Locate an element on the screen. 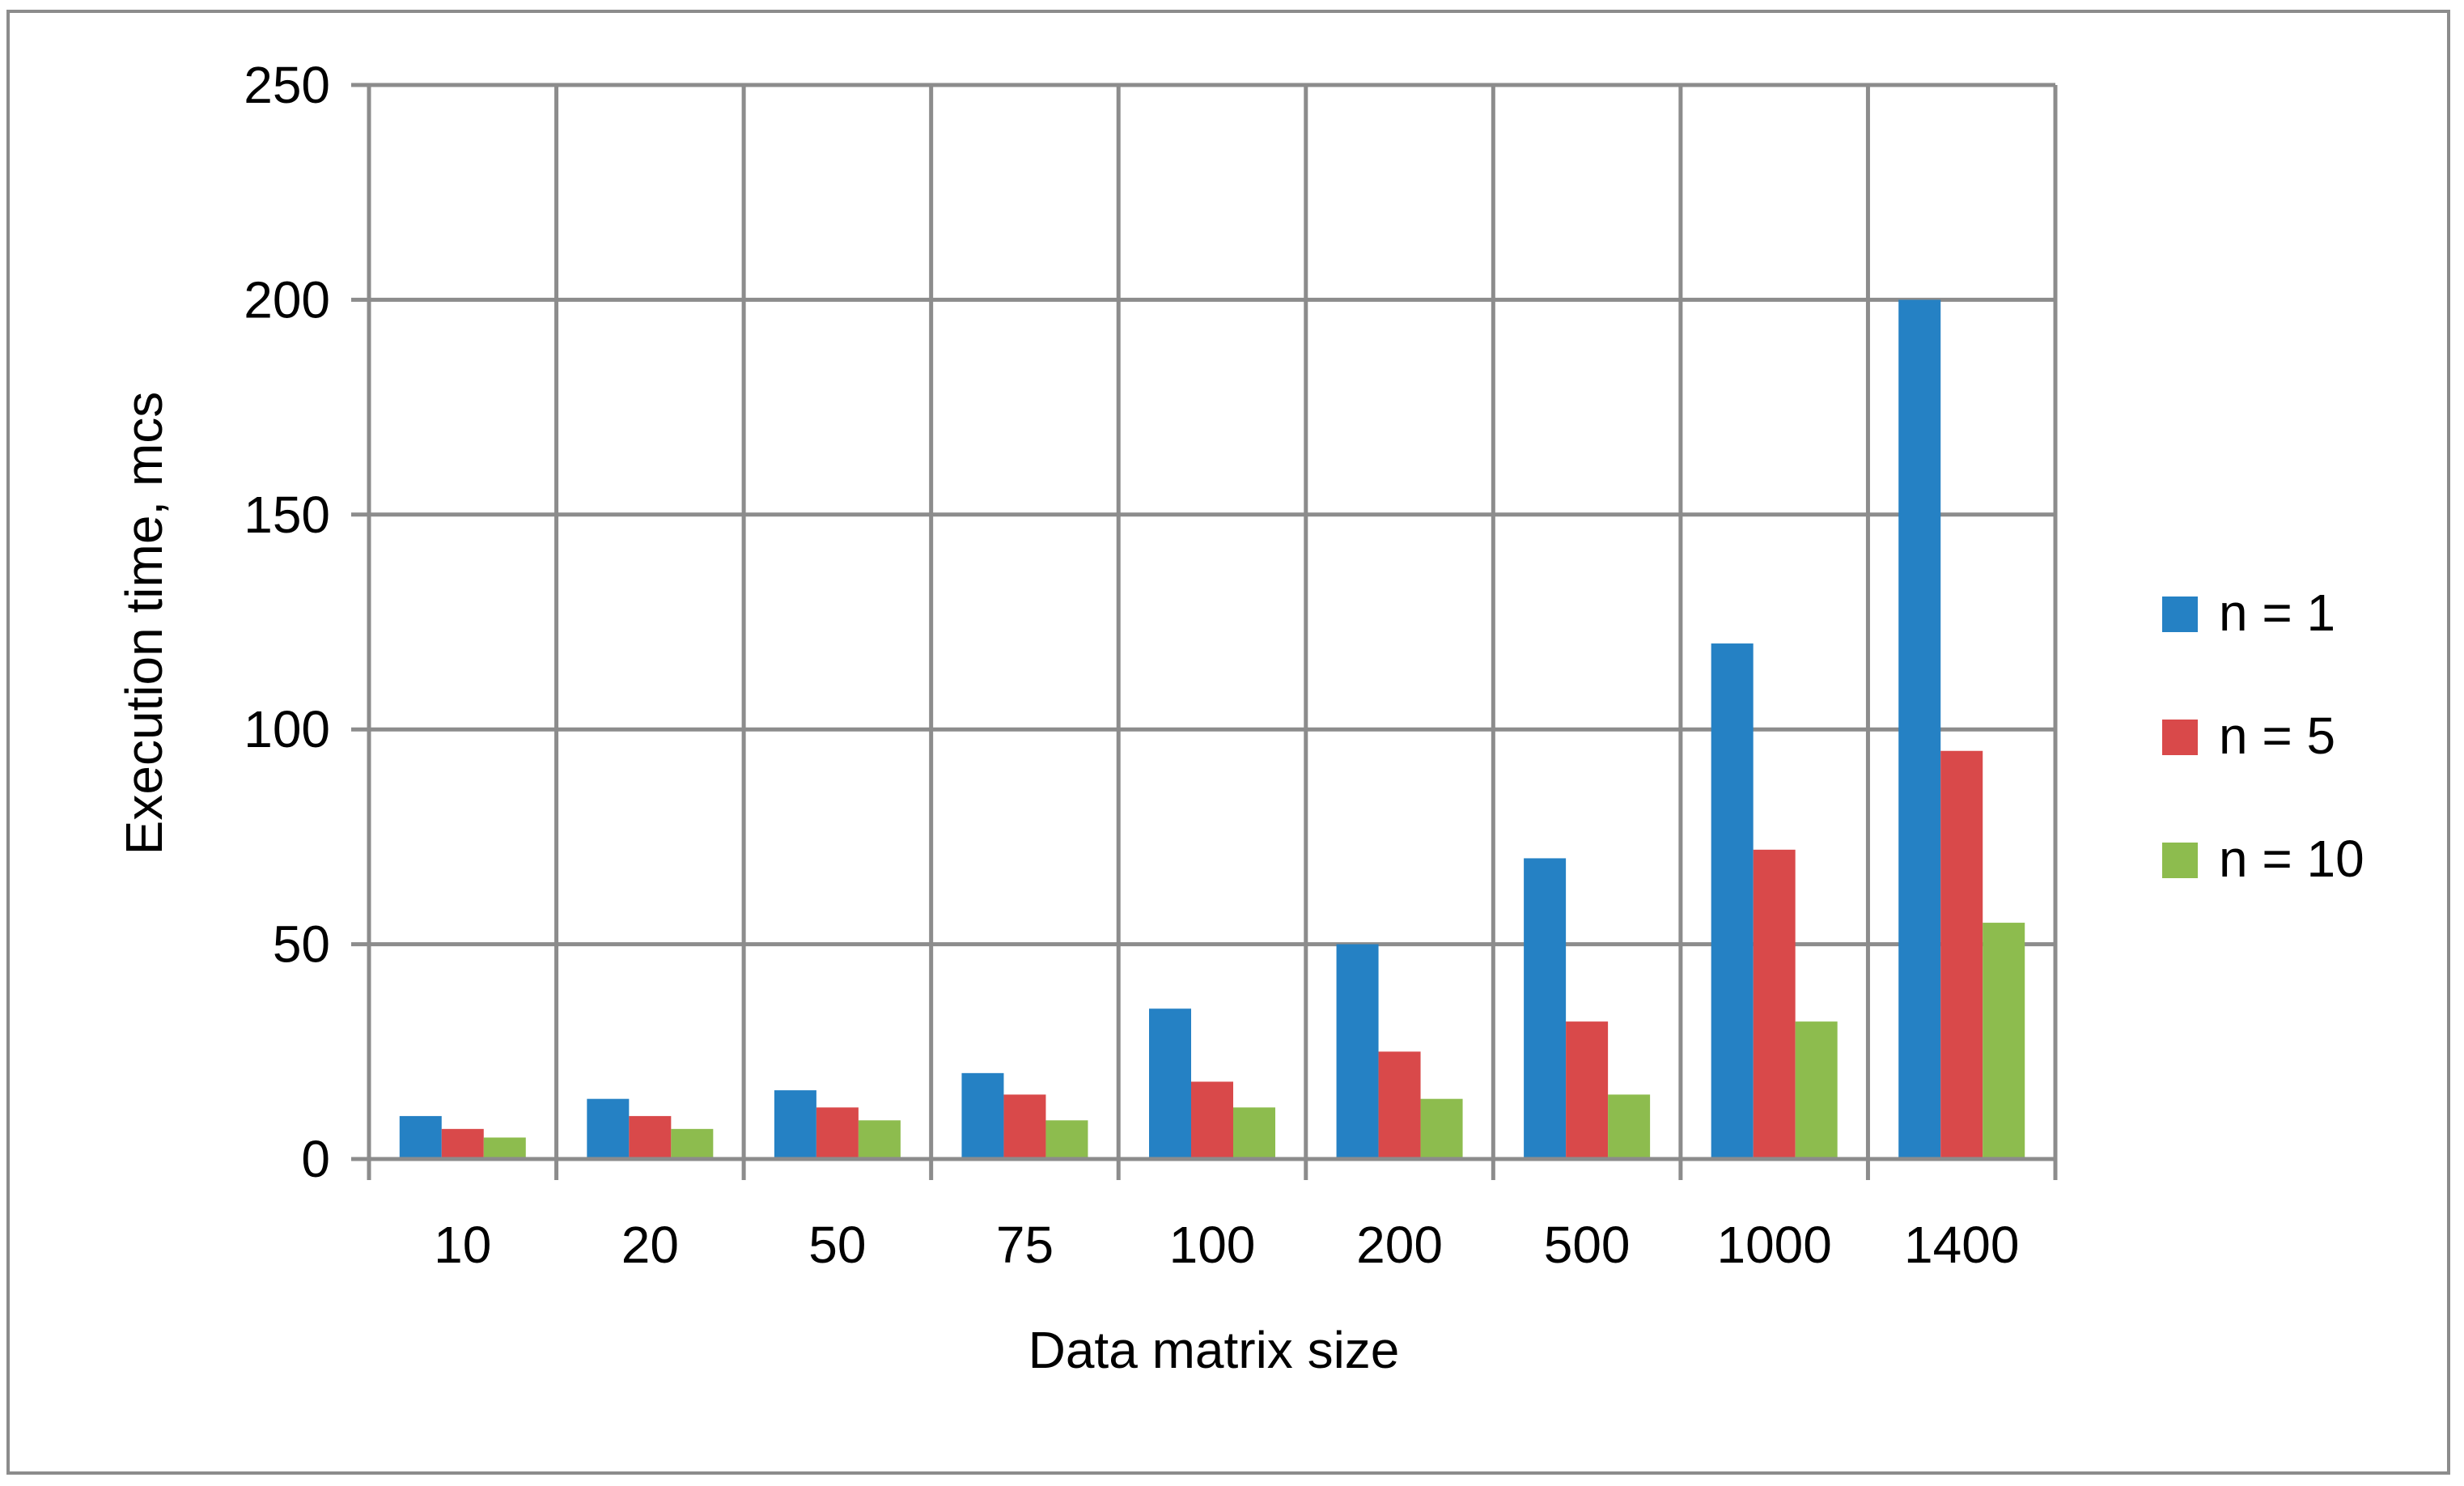 Image resolution: width=2464 pixels, height=1486 pixels. y-tick-label: 250 is located at coordinates (287, 85).